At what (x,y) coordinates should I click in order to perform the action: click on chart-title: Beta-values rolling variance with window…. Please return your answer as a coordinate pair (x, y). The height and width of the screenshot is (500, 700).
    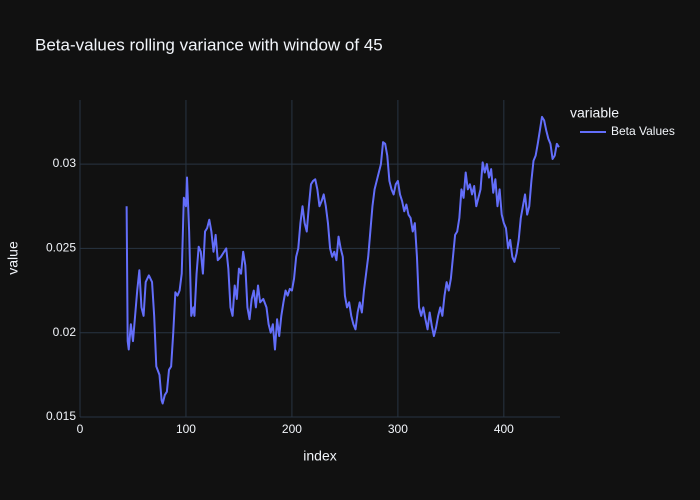
    Looking at the image, I should click on (209, 44).